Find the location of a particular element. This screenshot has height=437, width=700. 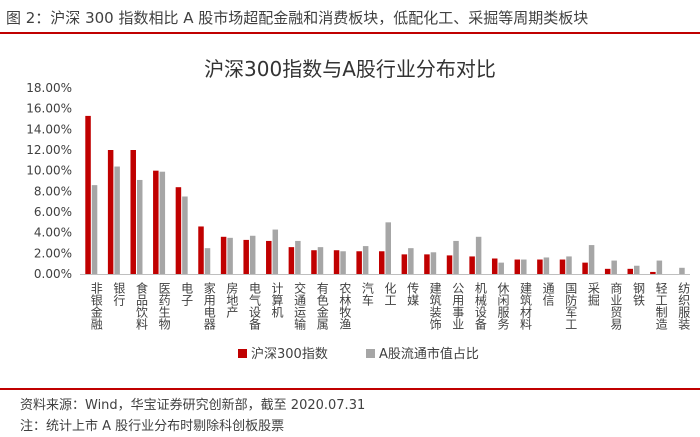

y-tick-label: 12.00% is located at coordinates (49, 150).